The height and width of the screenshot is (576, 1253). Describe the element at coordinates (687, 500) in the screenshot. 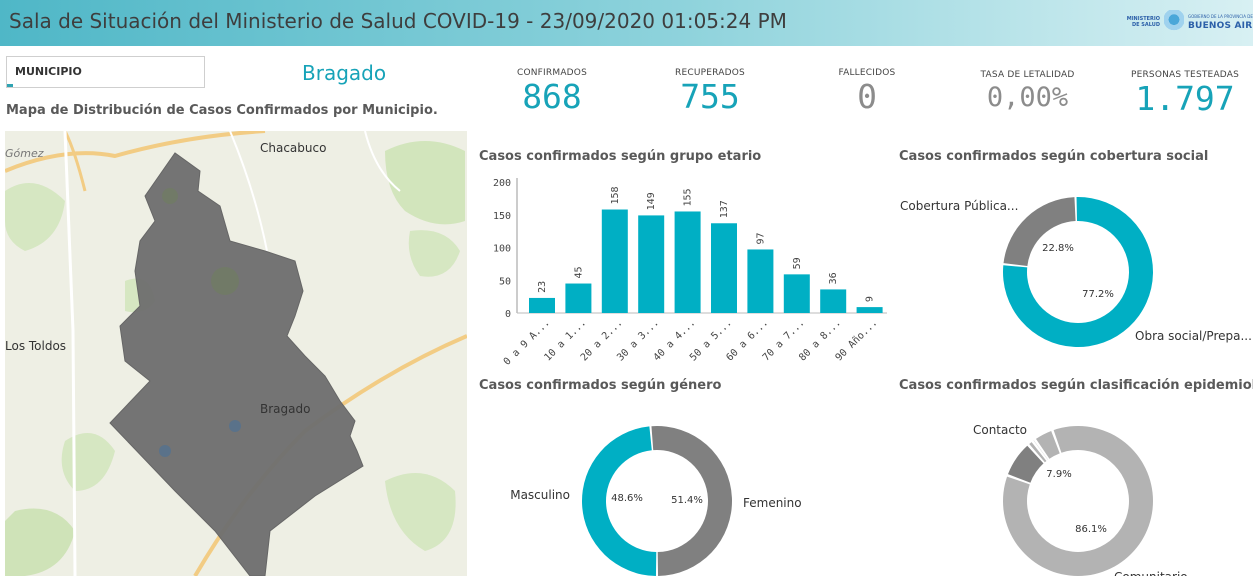

I see `donut-pct-label: 51.4%` at that location.